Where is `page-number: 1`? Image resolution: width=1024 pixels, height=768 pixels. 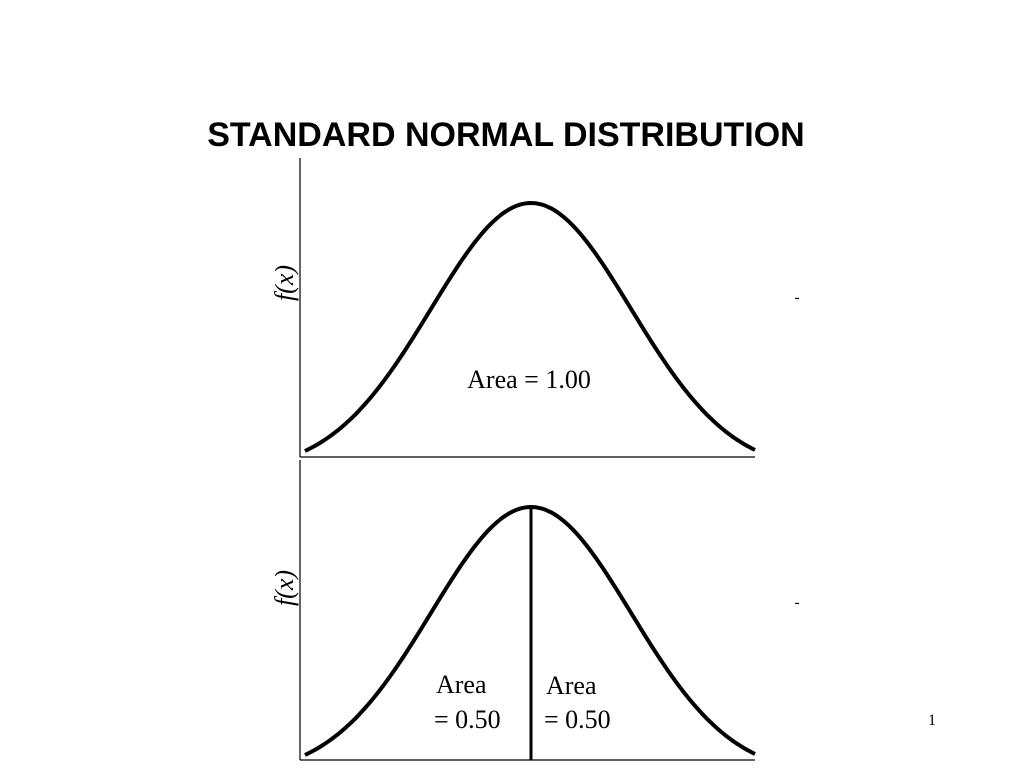 page-number: 1 is located at coordinates (932, 720).